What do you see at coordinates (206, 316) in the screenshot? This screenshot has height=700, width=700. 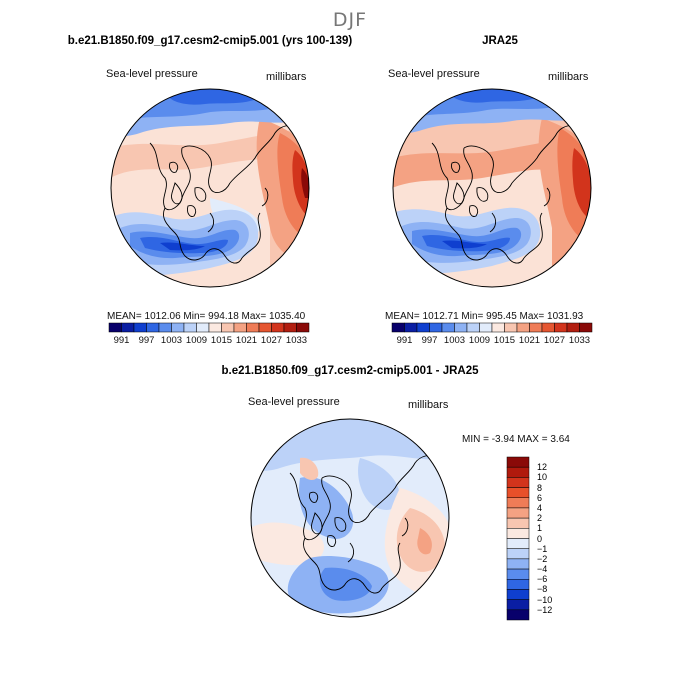 I see `left-stats: MEAN= 1012.06 Min= 994.18 Max= 1035.40` at bounding box center [206, 316].